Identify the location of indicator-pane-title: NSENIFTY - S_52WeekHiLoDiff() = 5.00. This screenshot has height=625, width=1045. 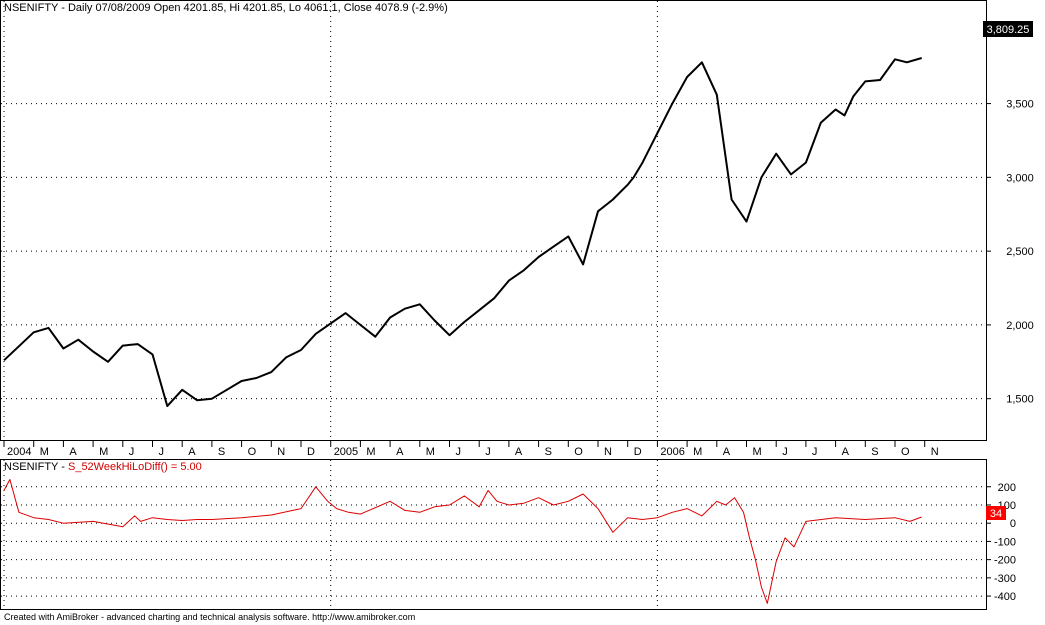
(103, 467).